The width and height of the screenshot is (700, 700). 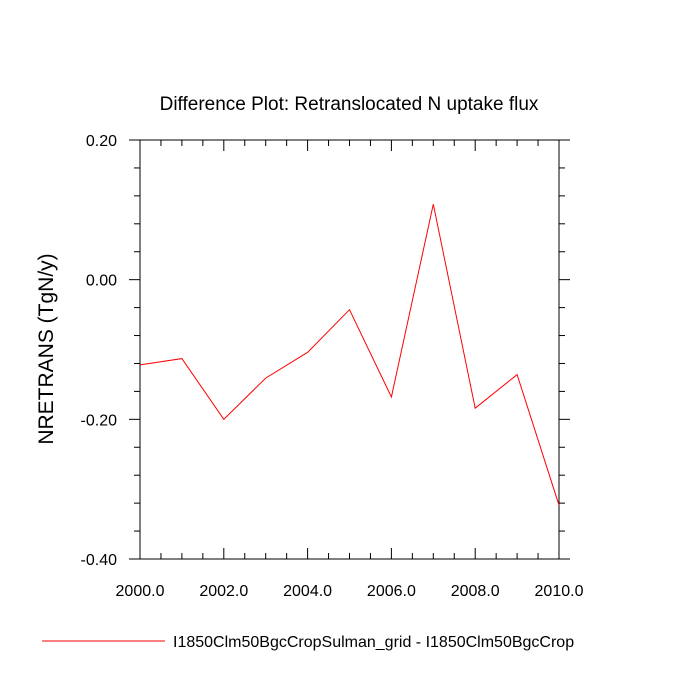 I want to click on x-tick-label: 2008.0, so click(x=475, y=591).